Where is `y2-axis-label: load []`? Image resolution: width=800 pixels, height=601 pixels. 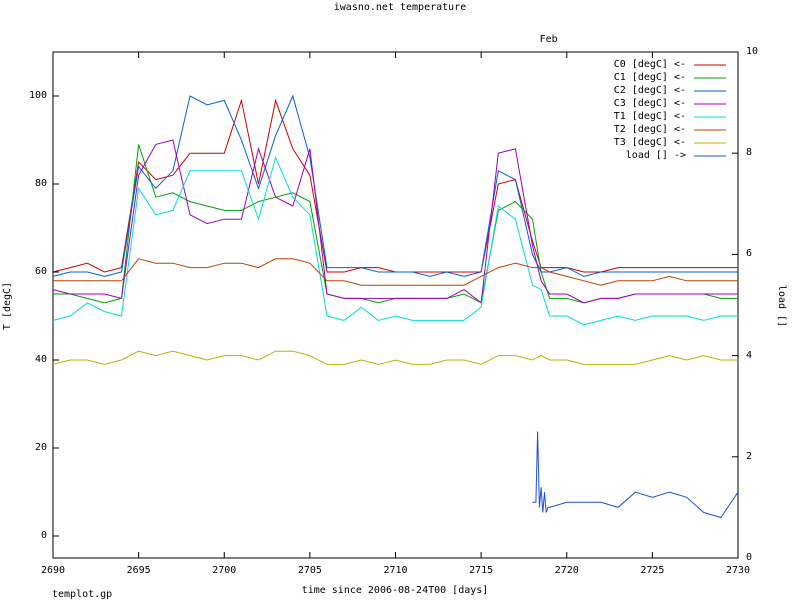
y2-axis-label: load [] is located at coordinates (782, 306).